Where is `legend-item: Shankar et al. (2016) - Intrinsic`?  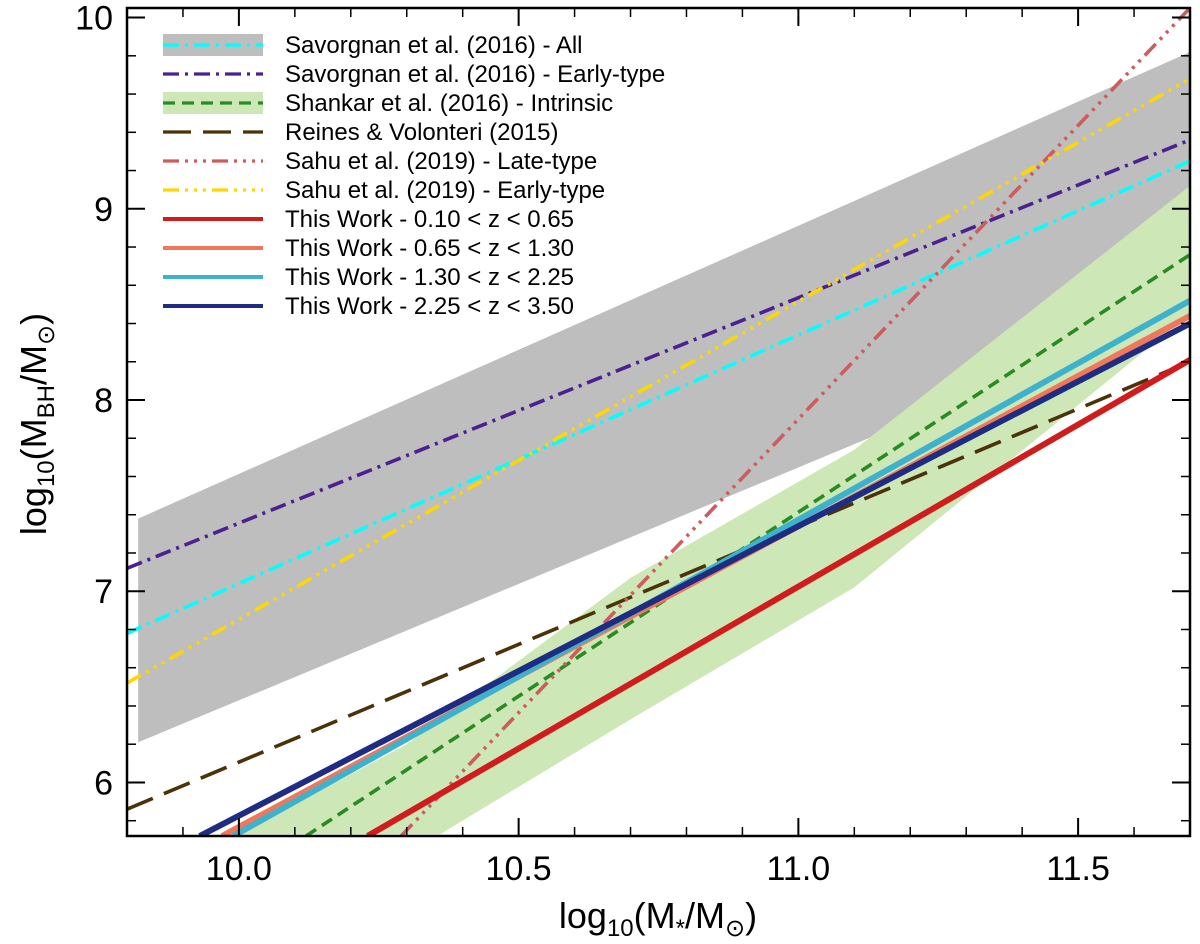 legend-item: Shankar et al. (2016) - Intrinsic is located at coordinates (388, 103).